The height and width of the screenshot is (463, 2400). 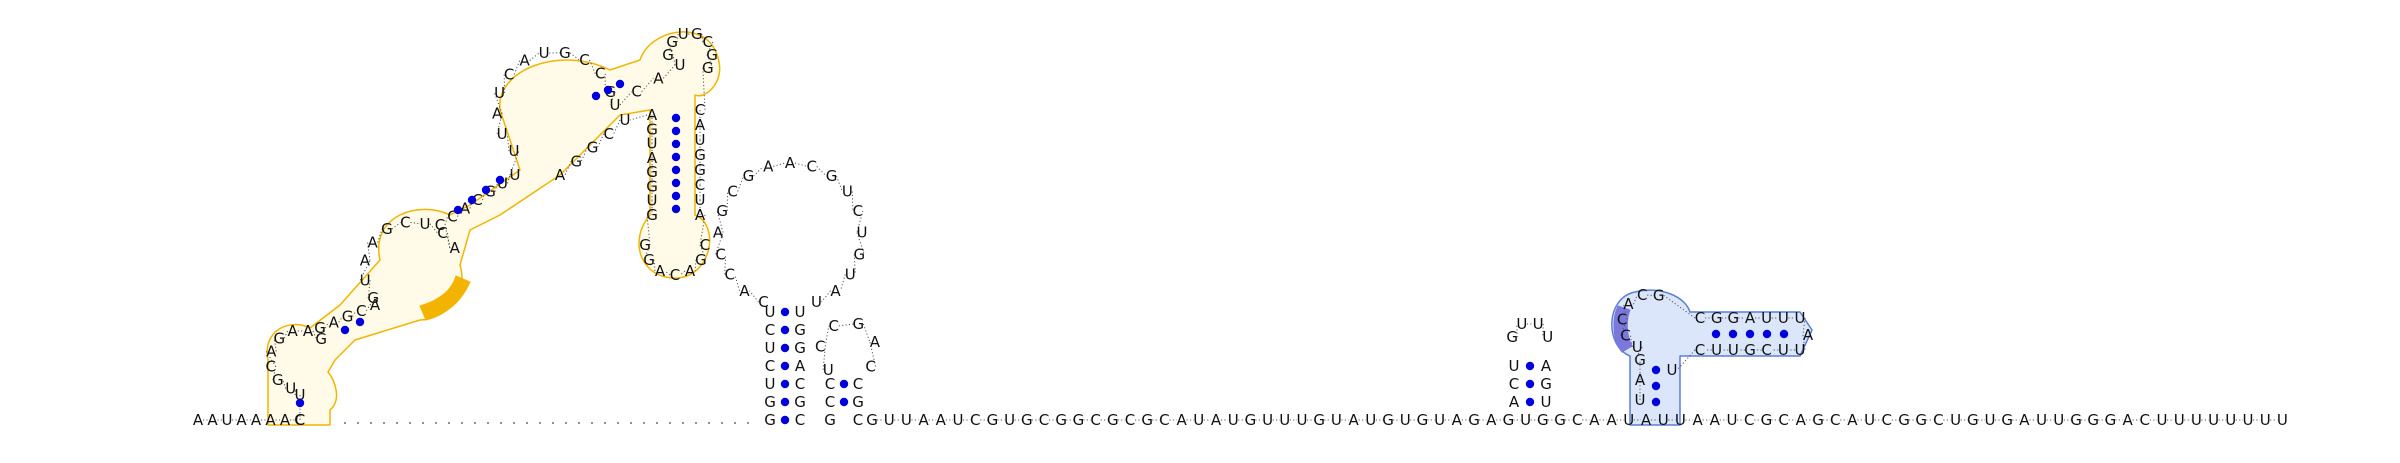 What do you see at coordinates (1044, 420) in the screenshot?
I see `baseline-nucleotide: C` at bounding box center [1044, 420].